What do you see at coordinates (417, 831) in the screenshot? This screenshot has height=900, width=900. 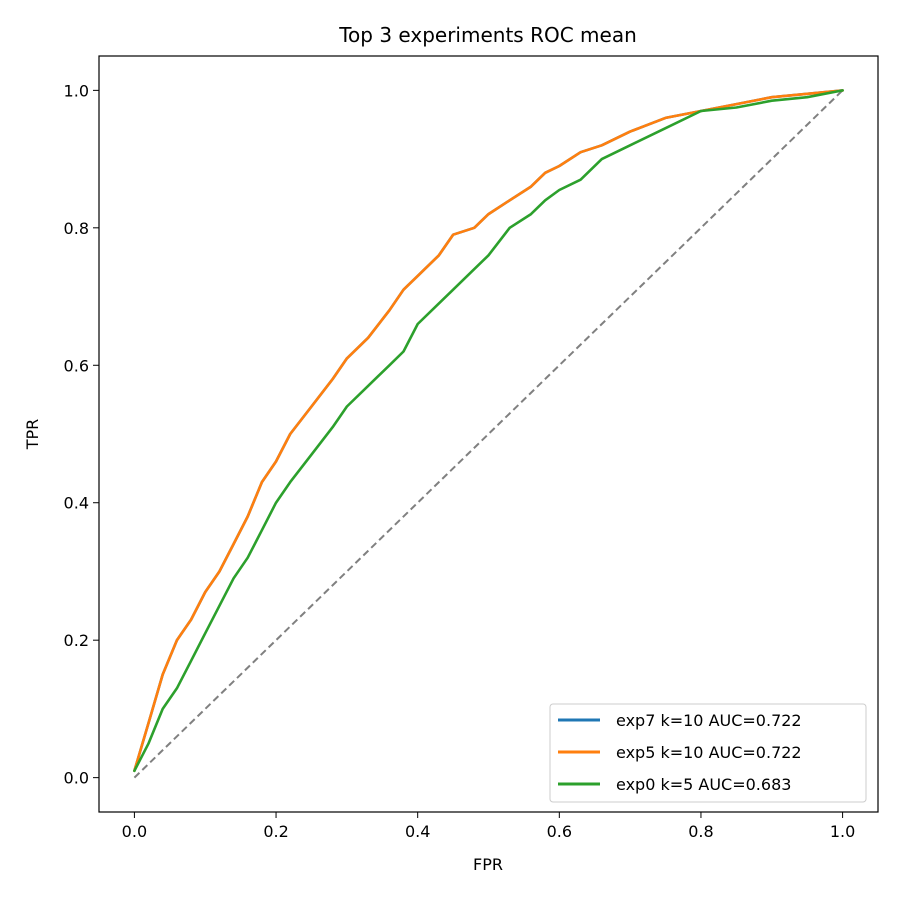 I see `x-tick-label: 0.4` at bounding box center [417, 831].